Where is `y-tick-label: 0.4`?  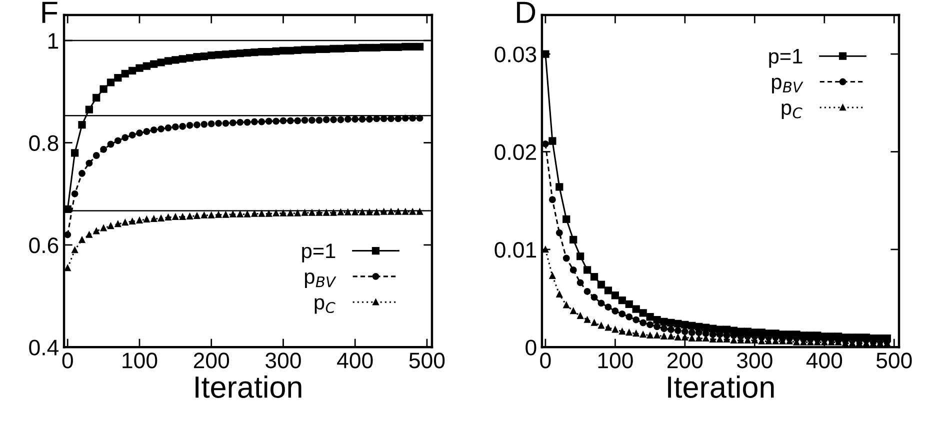
y-tick-label: 0.4 is located at coordinates (44, 348).